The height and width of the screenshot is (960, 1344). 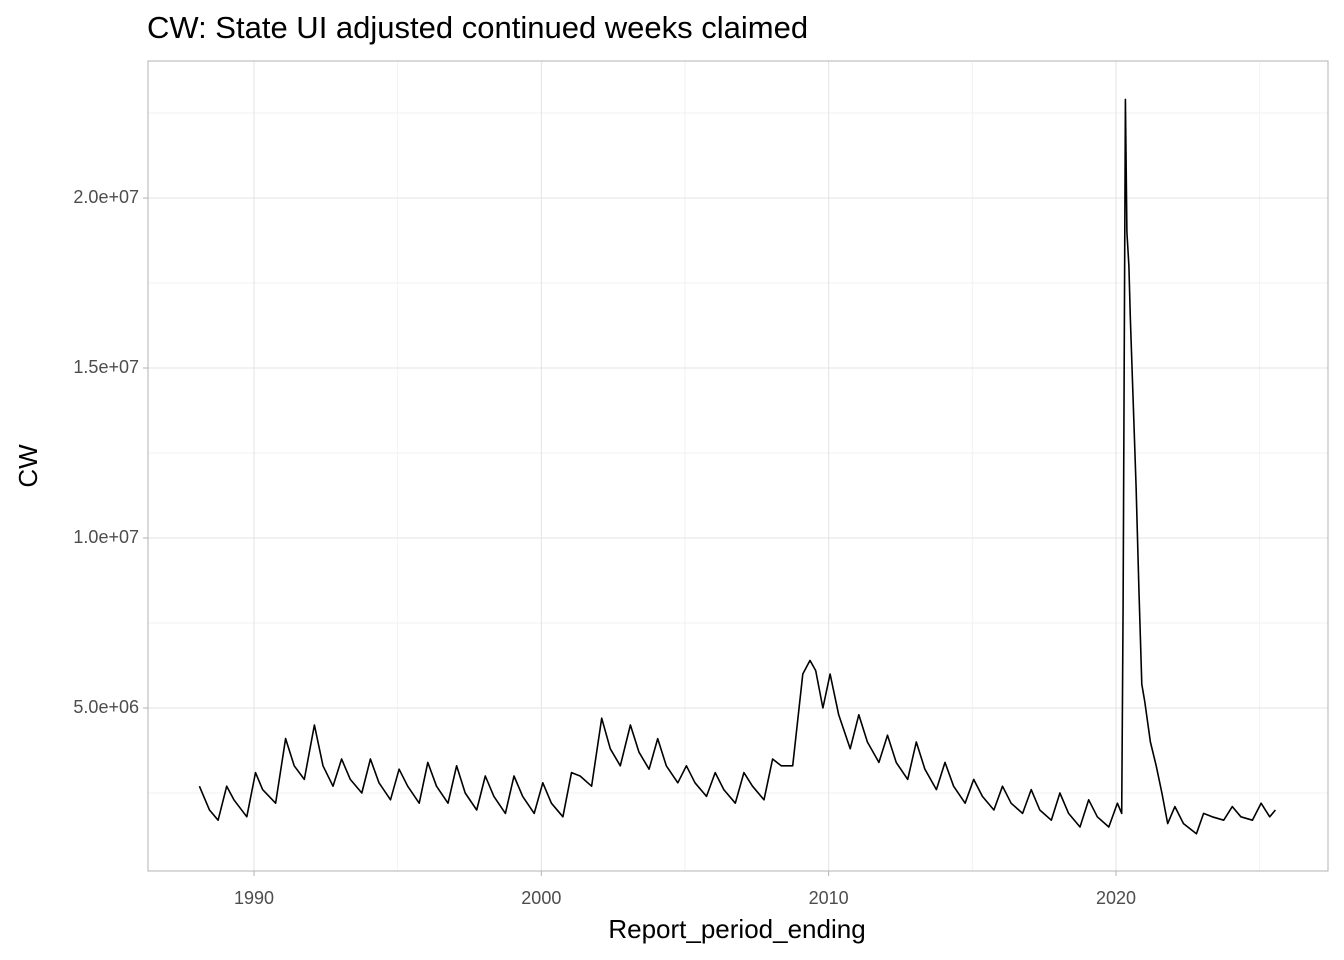 What do you see at coordinates (106, 197) in the screenshot?
I see `y-tick-label: 2.0e+07` at bounding box center [106, 197].